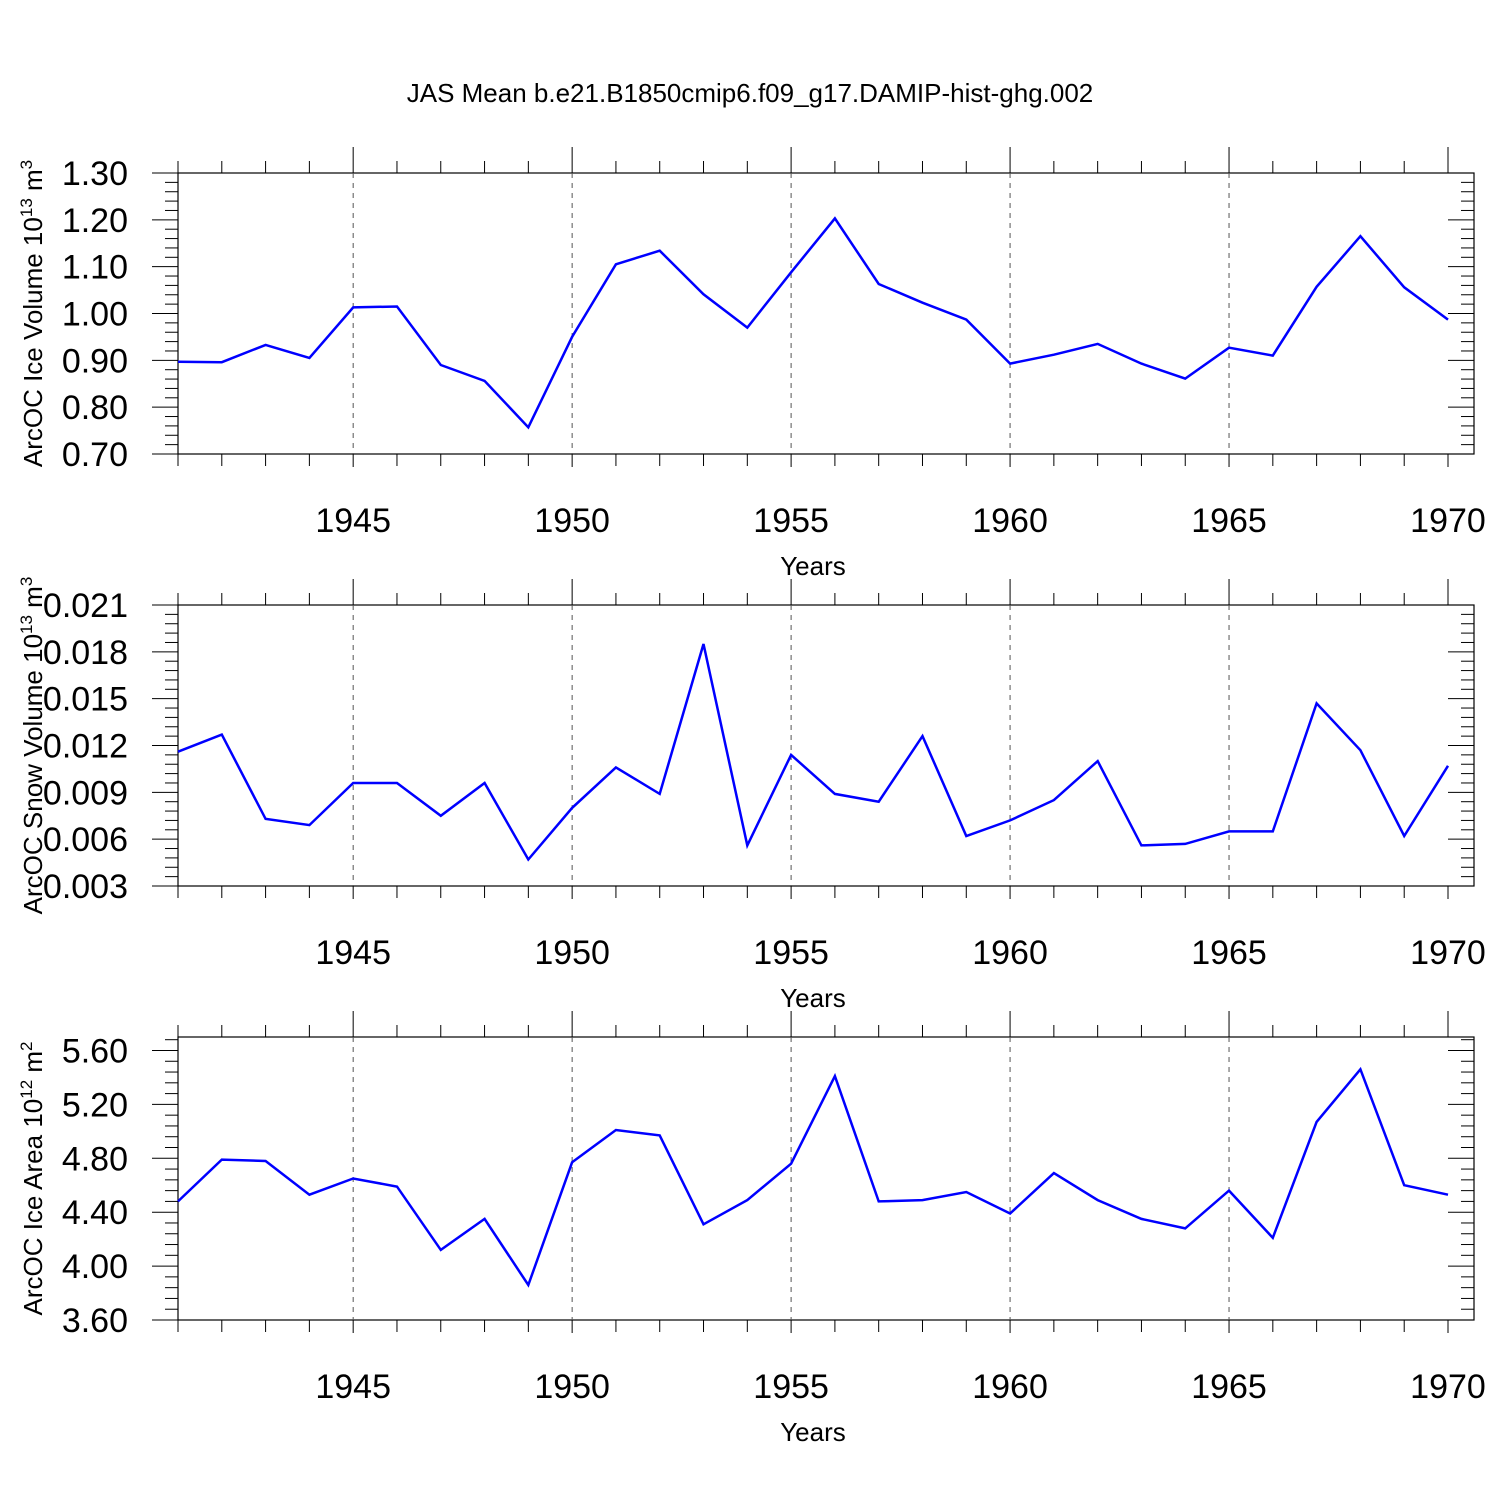 The width and height of the screenshot is (1500, 1500). Describe the element at coordinates (85, 747) in the screenshot. I see `y-tick-label: 0.012` at that location.